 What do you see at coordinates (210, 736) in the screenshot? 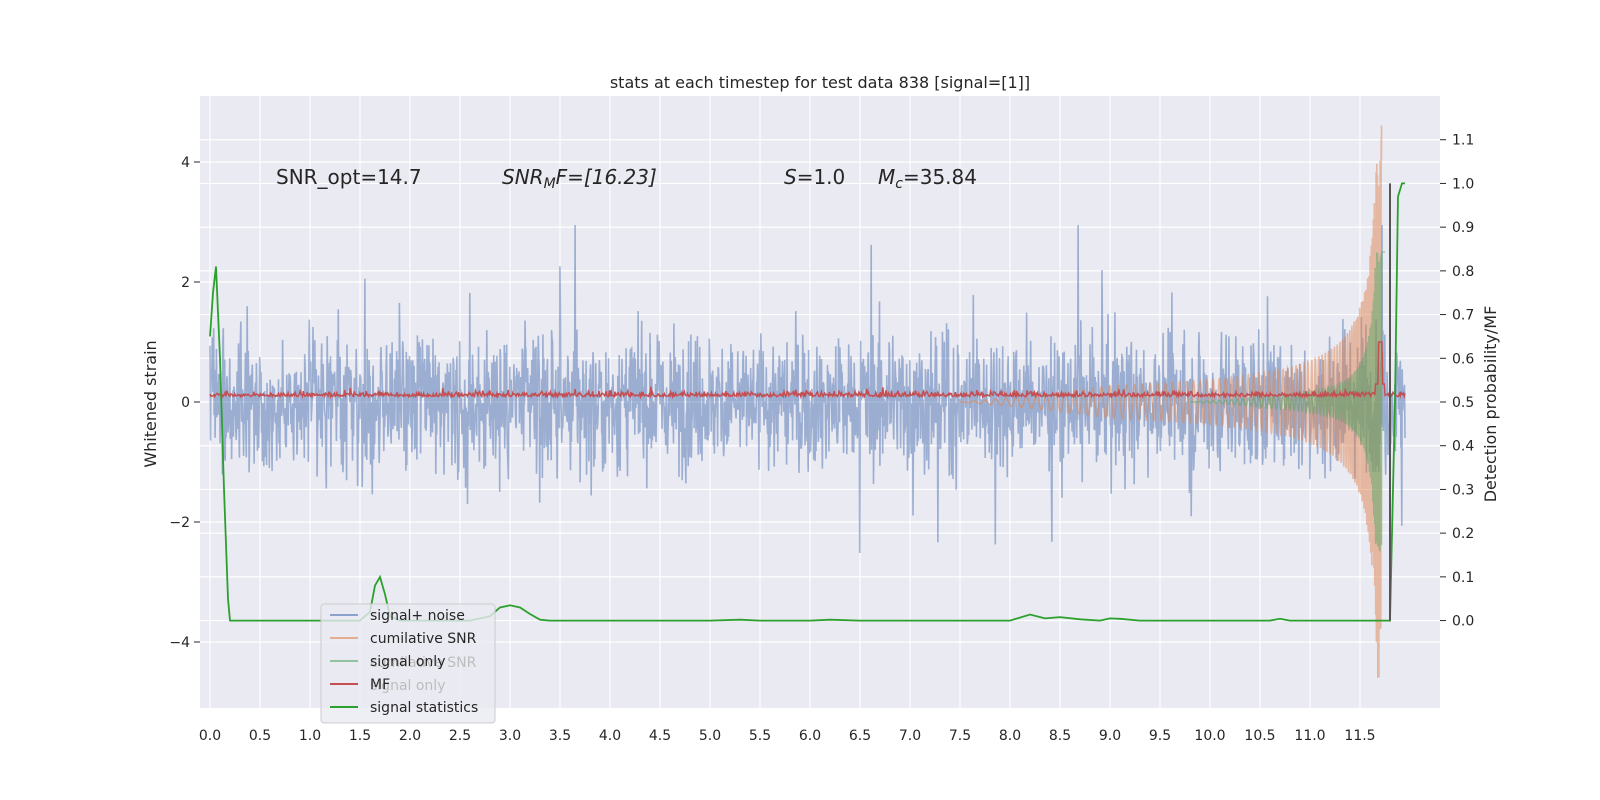
I see `x-tick-label: 0.0` at bounding box center [210, 736].